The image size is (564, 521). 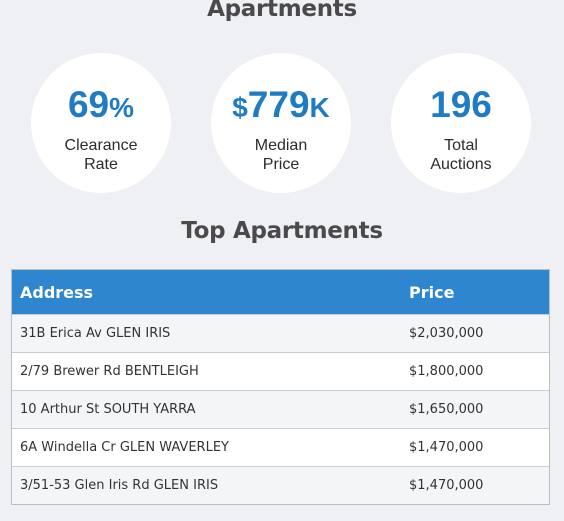 I want to click on table-header: Address Price, so click(x=280, y=292).